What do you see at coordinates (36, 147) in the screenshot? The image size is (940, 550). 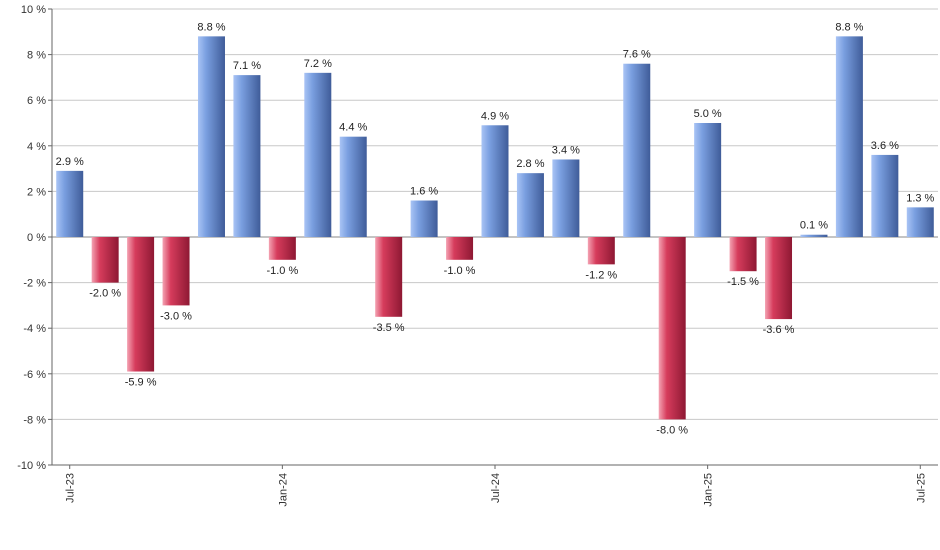 I see `y-tick-label: 4 %` at bounding box center [36, 147].